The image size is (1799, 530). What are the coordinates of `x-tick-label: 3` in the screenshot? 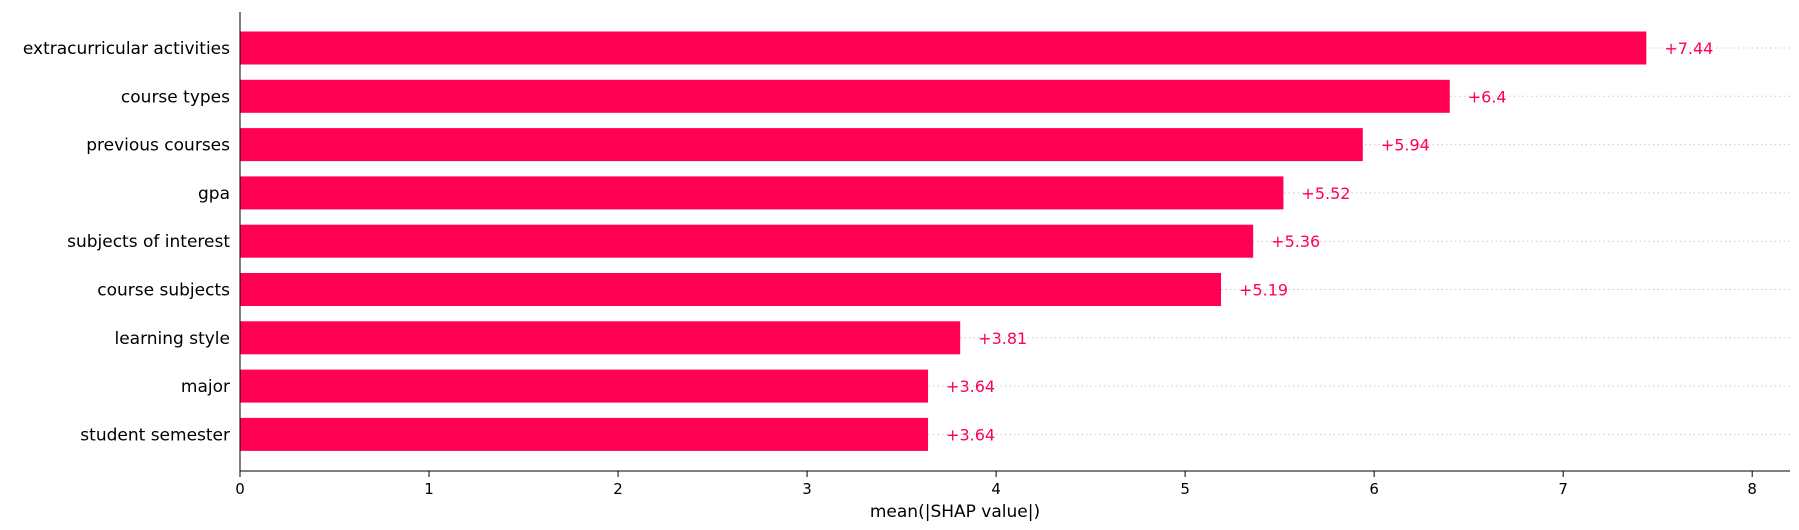 It's located at (807, 489).